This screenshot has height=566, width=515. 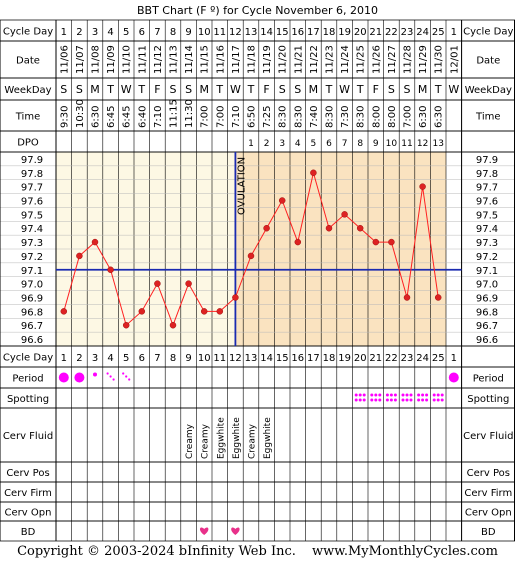 I want to click on temp-tick-label: 97.0, so click(x=32, y=285).